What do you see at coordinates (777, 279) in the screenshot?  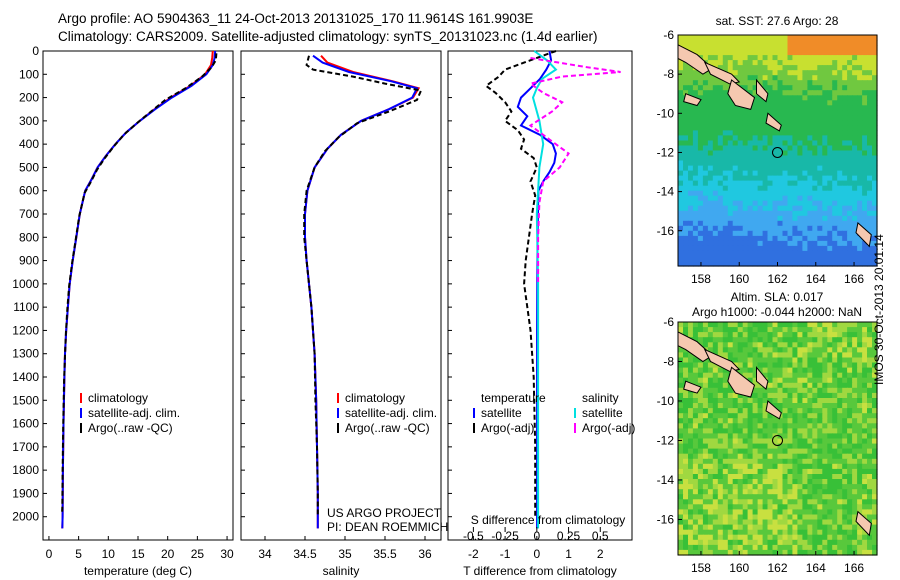 I see `sst_map-xtick-label: 162` at bounding box center [777, 279].